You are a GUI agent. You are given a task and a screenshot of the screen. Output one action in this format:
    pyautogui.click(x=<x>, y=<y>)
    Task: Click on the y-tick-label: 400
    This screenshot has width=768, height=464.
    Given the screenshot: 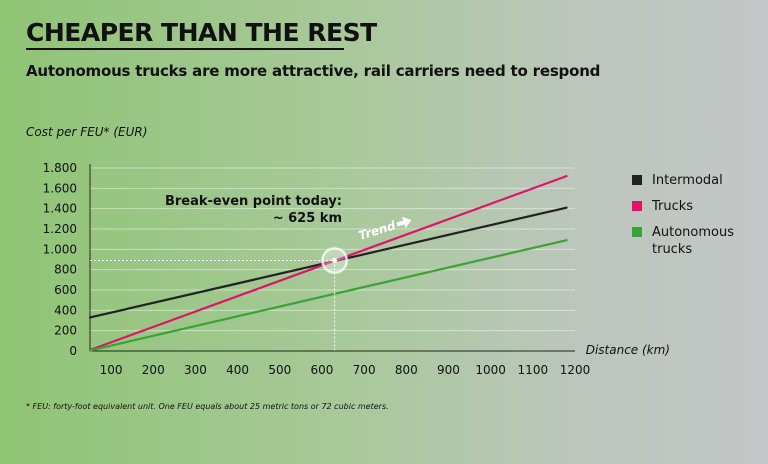 What is the action you would take?
    pyautogui.click(x=65, y=310)
    